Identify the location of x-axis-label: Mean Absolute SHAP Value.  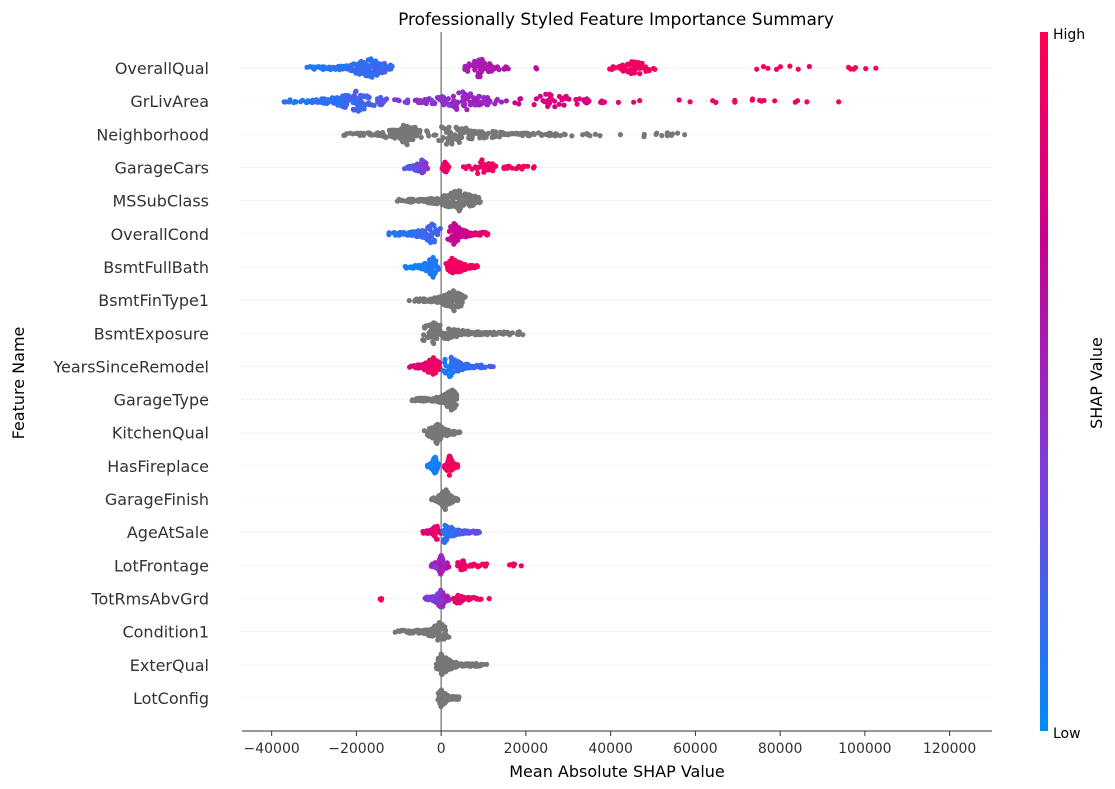
(617, 771).